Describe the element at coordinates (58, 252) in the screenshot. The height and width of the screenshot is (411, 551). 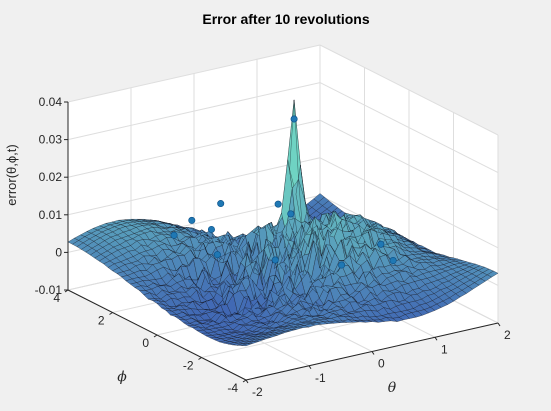
I see `z-tick-label: 0` at that location.